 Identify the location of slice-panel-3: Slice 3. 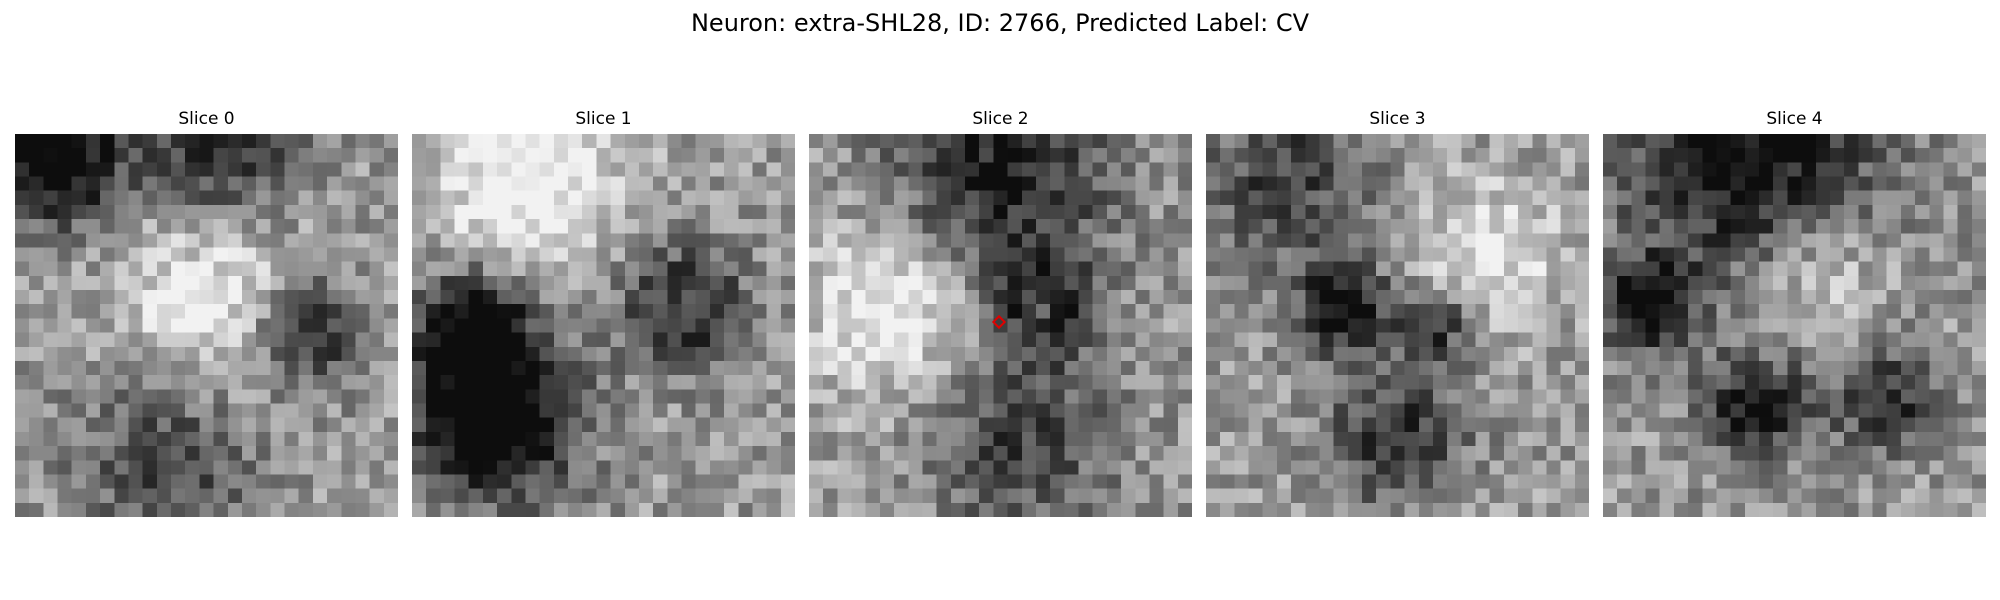
(1397, 312).